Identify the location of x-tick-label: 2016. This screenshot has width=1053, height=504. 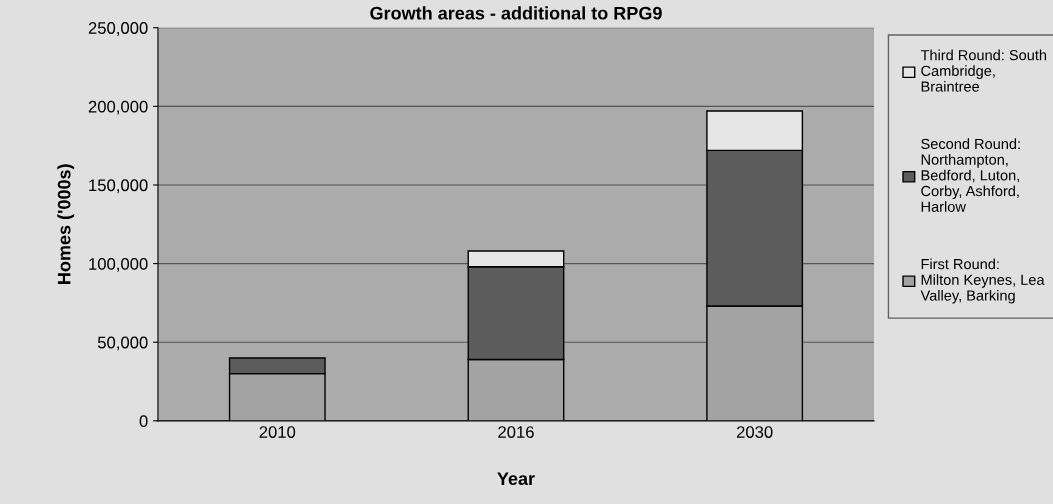
(516, 432).